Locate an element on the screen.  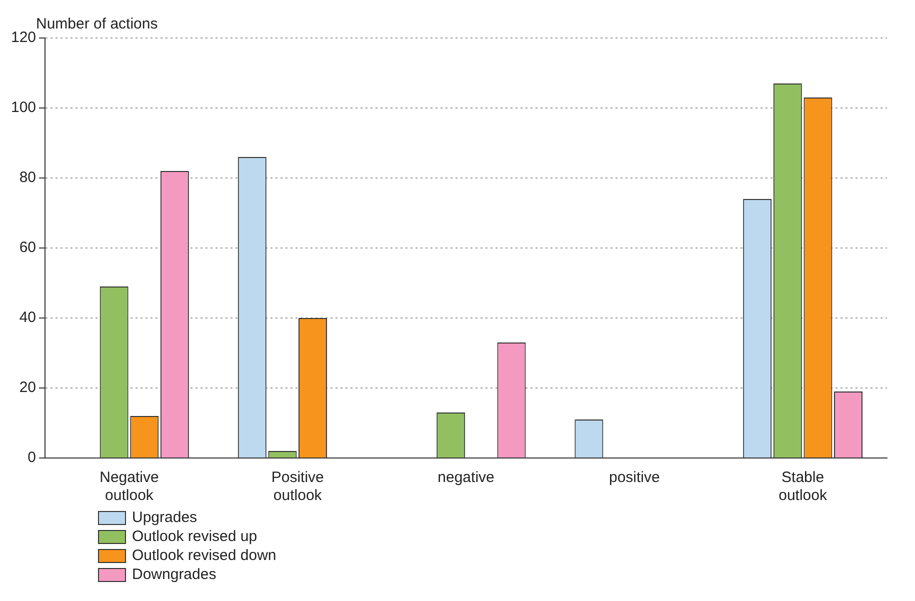
x-tick-label: Negative outlook is located at coordinates (129, 486).